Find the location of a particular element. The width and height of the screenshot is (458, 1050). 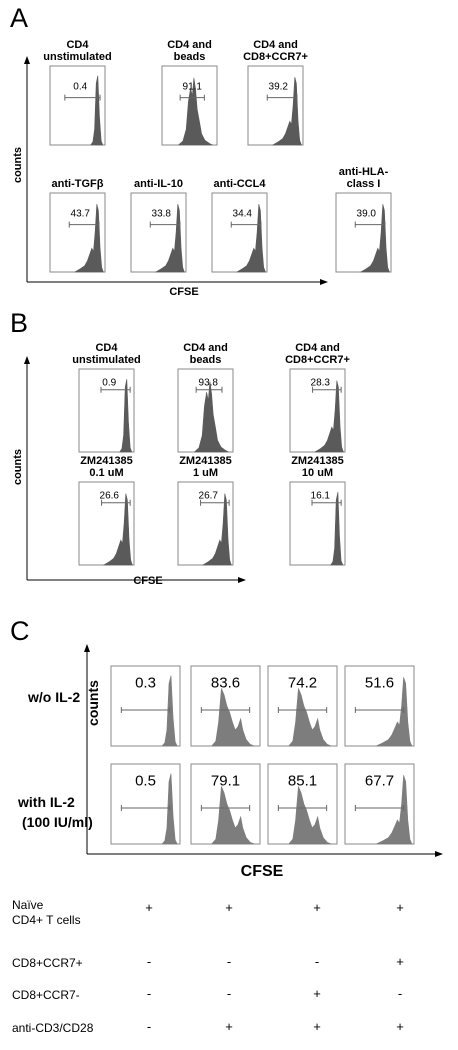

plot-title: anti-IL-10 is located at coordinates (158, 184).